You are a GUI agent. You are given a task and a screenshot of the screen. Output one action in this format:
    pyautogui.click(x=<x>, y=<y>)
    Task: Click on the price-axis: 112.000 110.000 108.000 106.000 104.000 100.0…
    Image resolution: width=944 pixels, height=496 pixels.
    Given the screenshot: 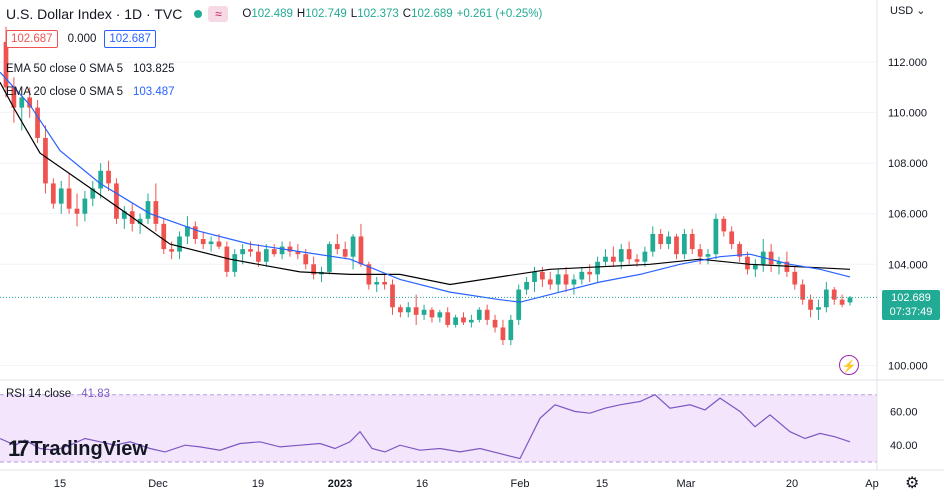 What is the action you would take?
    pyautogui.click(x=908, y=214)
    